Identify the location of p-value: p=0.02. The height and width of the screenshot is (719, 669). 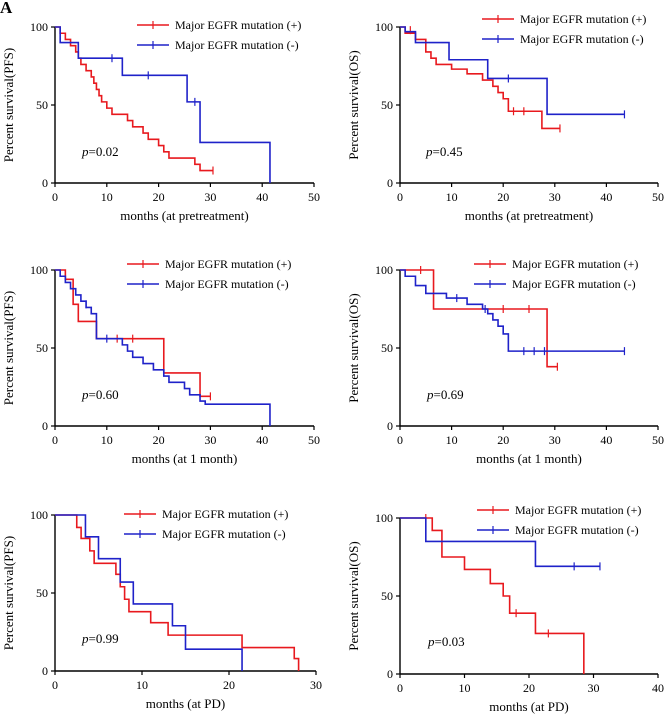
(100, 151).